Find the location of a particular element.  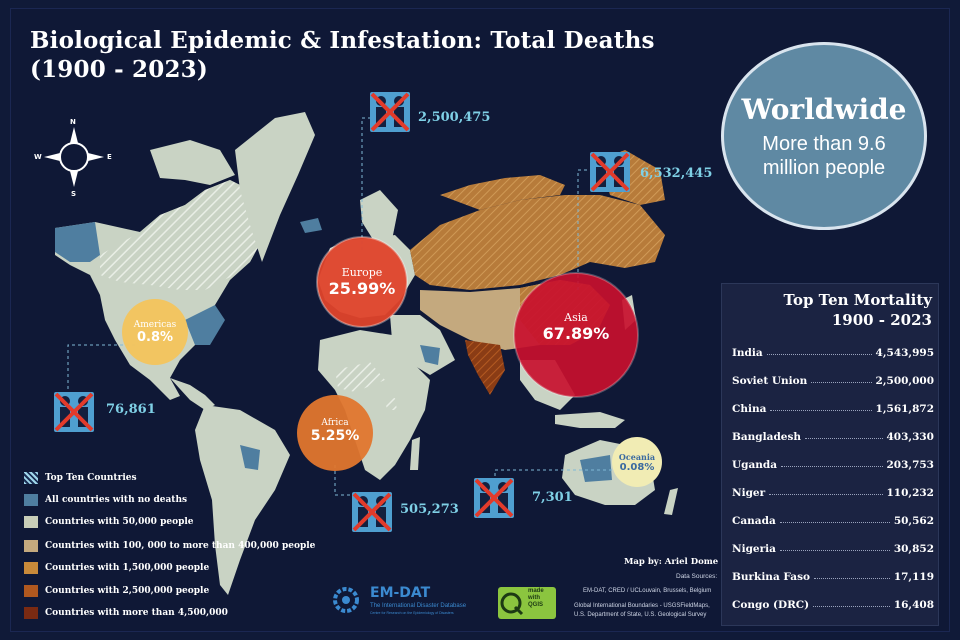

top-ten-row: China 1,561,872 is located at coordinates (833, 407).